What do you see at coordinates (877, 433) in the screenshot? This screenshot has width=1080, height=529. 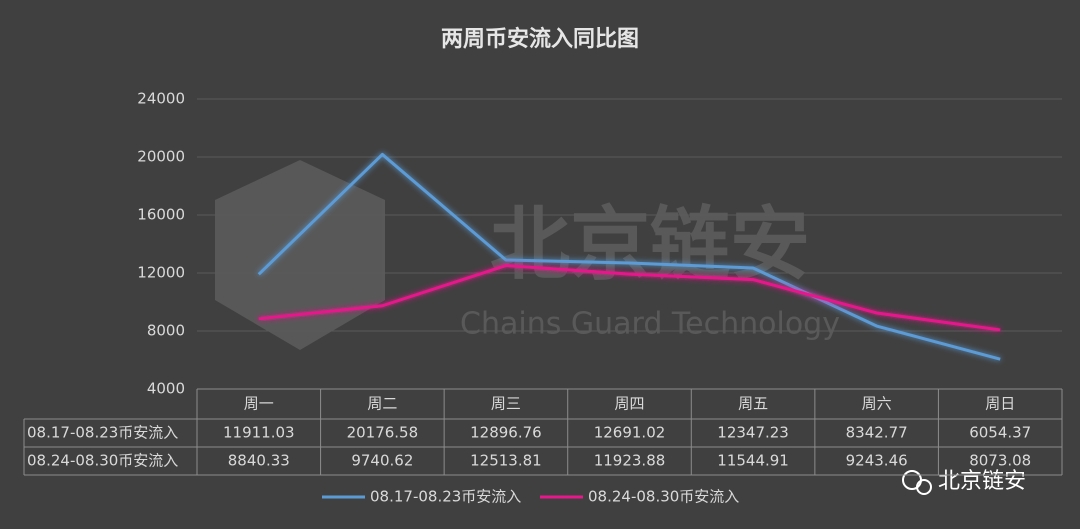 I see `table-cell: 8342.77` at bounding box center [877, 433].